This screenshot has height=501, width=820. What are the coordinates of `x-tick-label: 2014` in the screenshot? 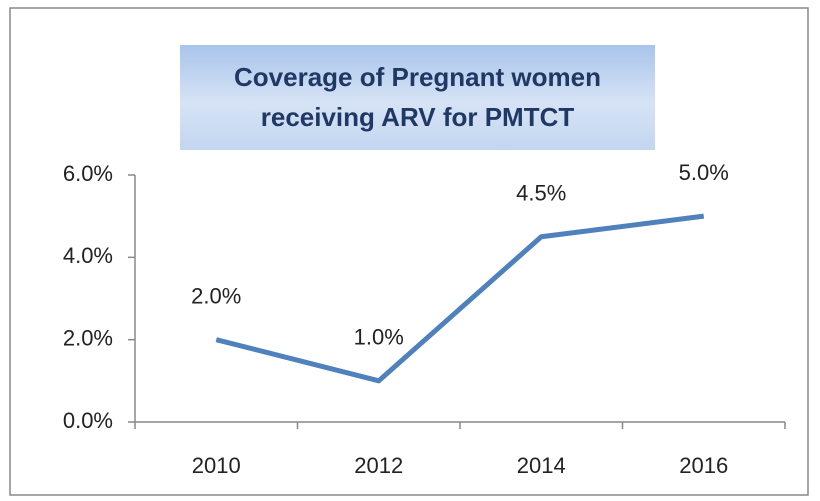 It's located at (541, 465).